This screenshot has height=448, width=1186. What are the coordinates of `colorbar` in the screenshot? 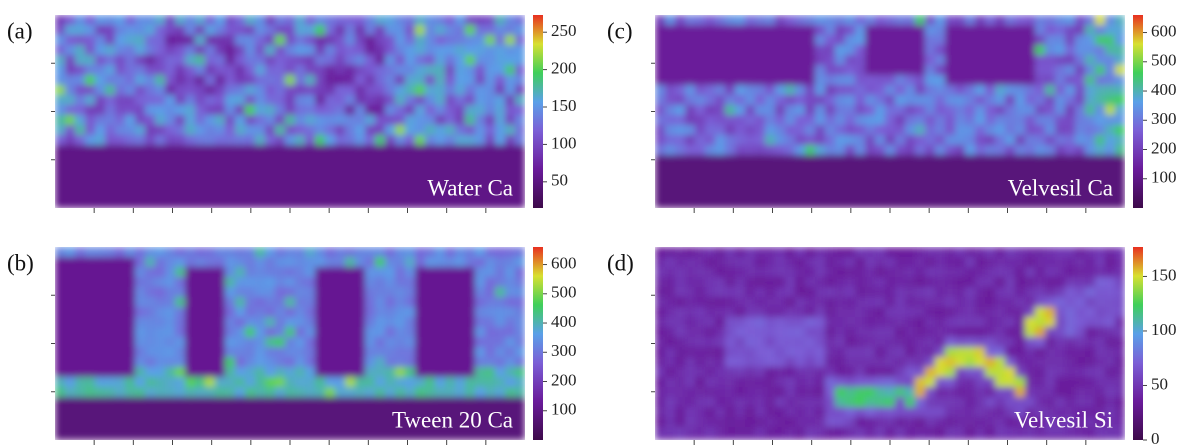 It's located at (1138, 111).